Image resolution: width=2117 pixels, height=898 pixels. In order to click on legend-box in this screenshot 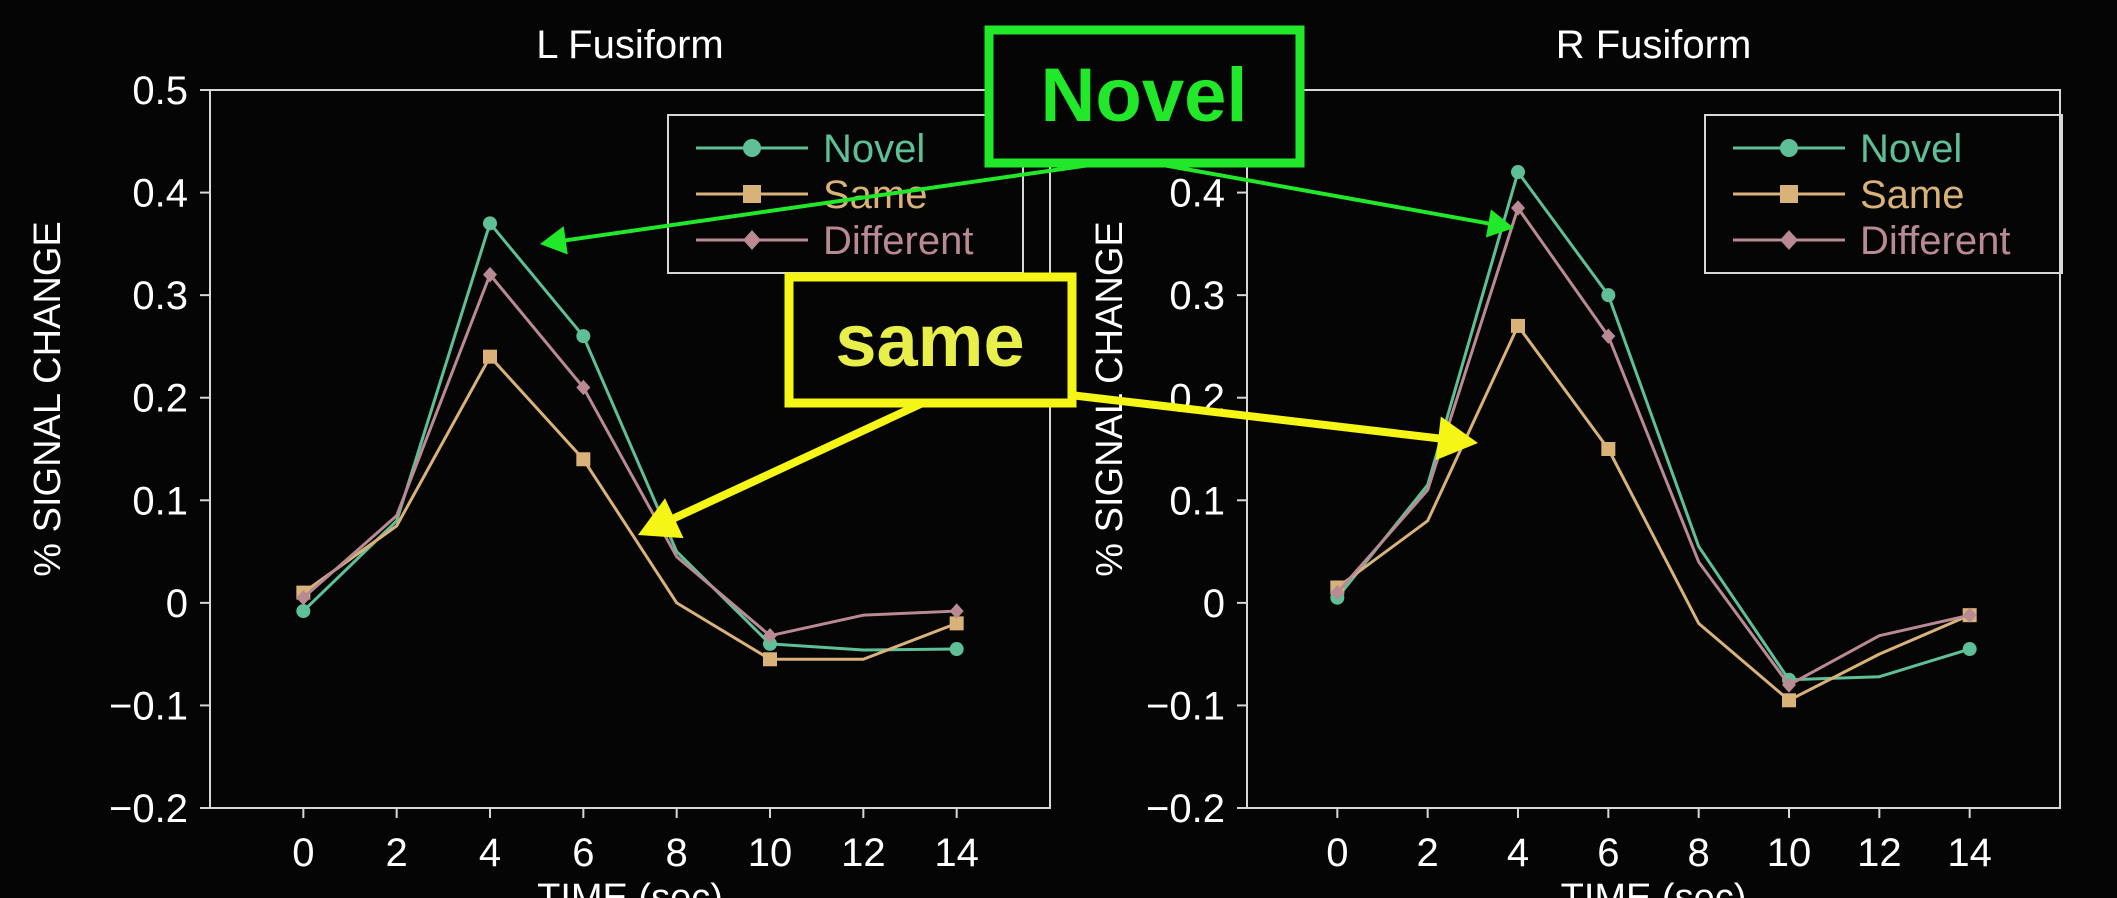, I will do `click(1883, 194)`.